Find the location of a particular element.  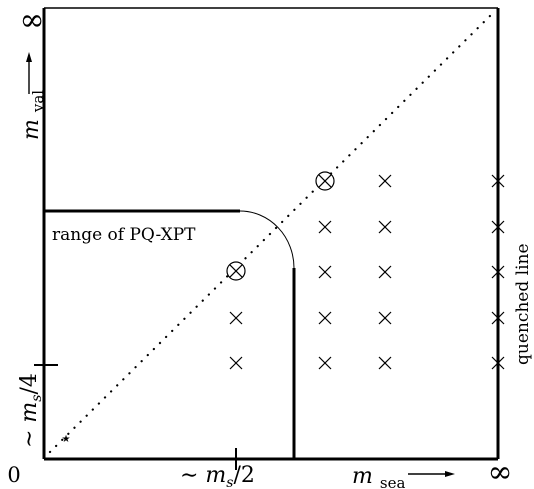

x-tick-prefix: ∼ m is located at coordinates (203, 475).